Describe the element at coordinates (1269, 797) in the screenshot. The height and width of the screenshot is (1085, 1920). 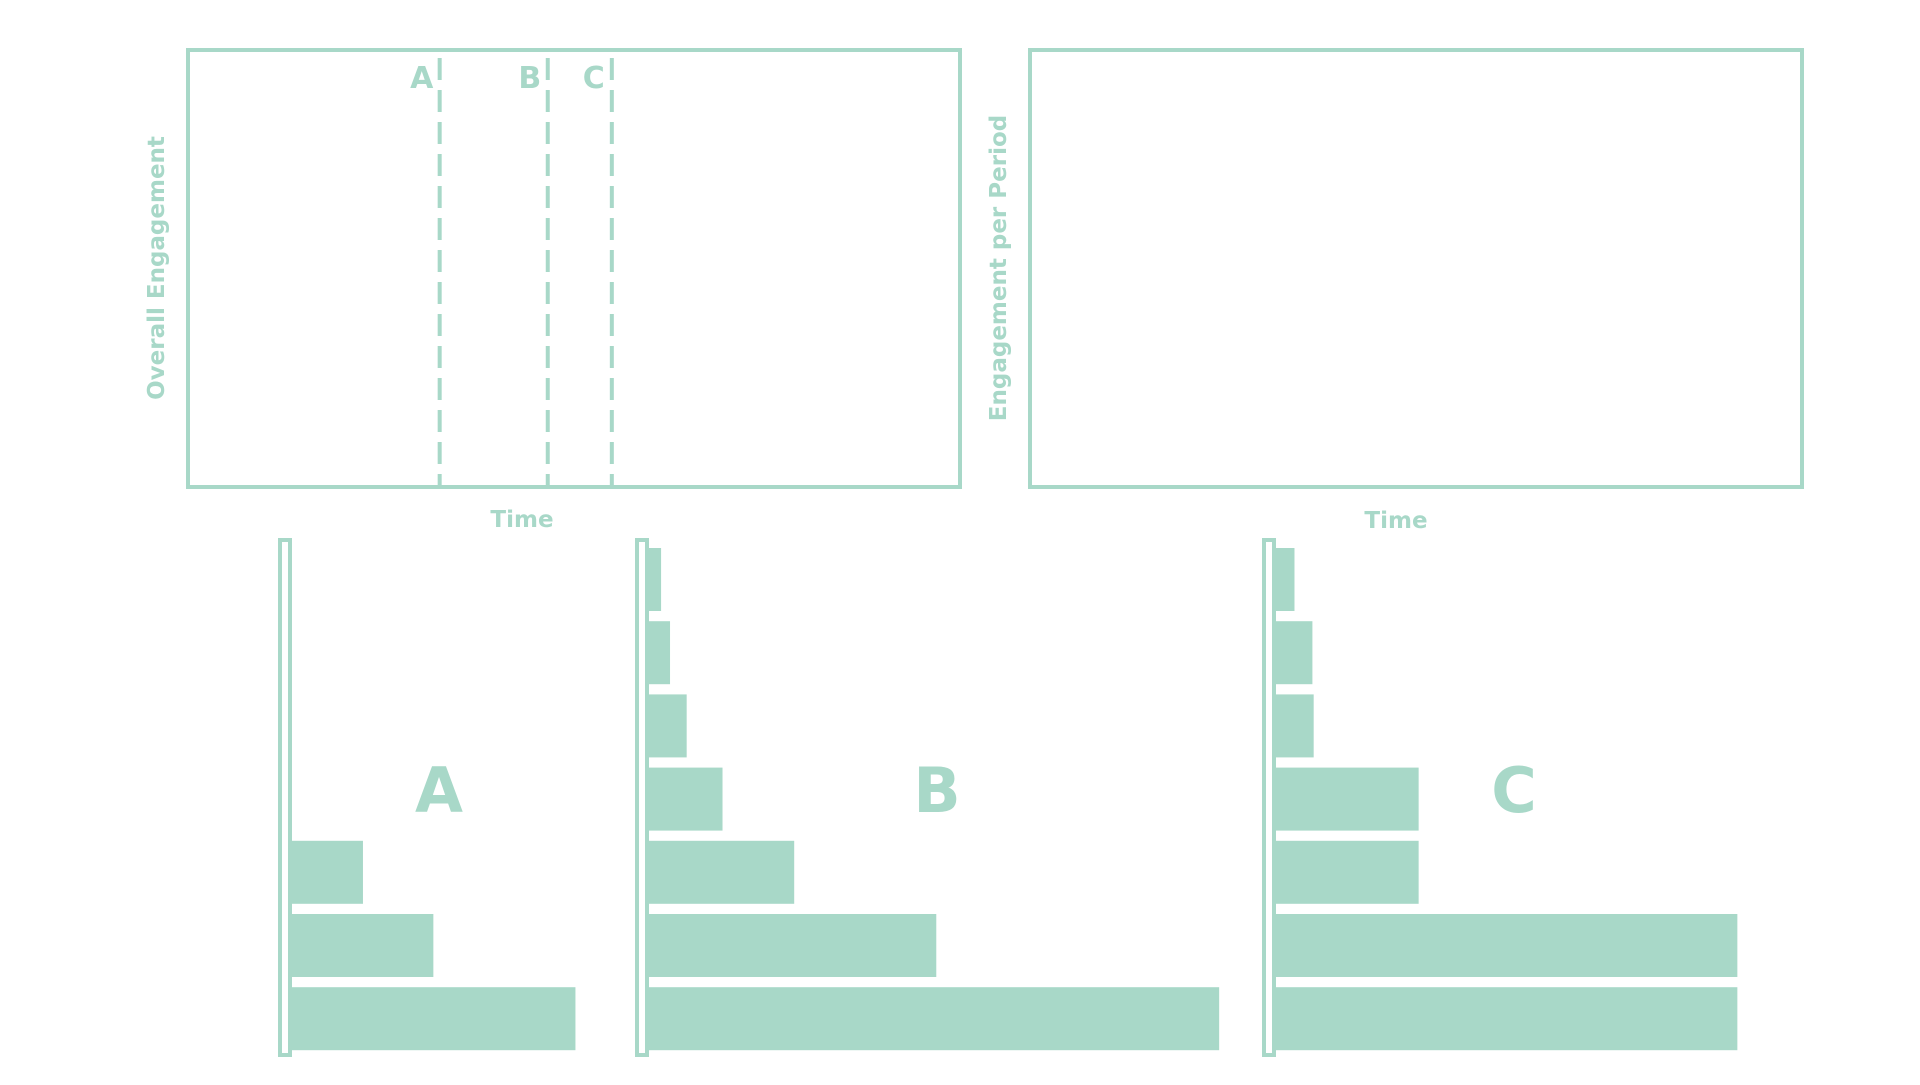
I see `bar-panel-c-axis` at that location.